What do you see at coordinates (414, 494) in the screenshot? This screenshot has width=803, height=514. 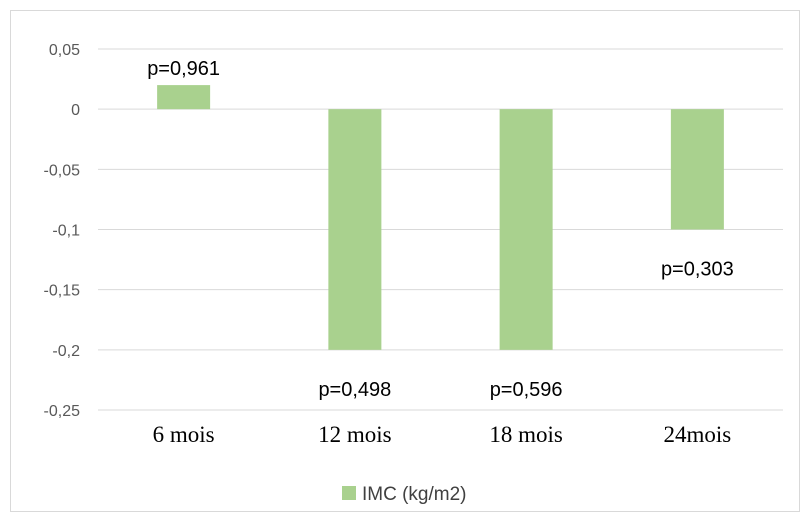 I see `legend-label: IMC (kg/m2)` at bounding box center [414, 494].